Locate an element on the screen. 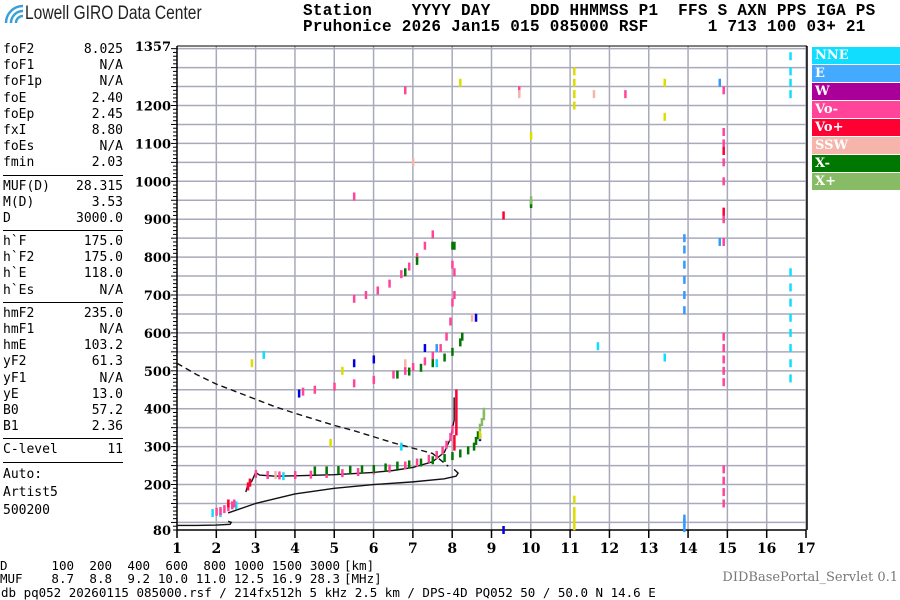  param-row: M(D) 3.53 is located at coordinates (63, 203).